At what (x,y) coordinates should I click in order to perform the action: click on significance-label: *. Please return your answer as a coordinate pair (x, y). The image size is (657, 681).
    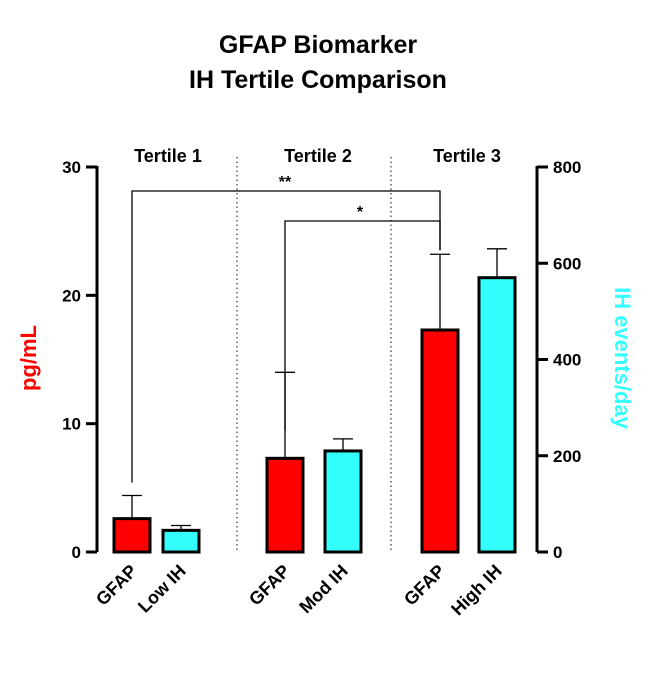
    Looking at the image, I should click on (360, 212).